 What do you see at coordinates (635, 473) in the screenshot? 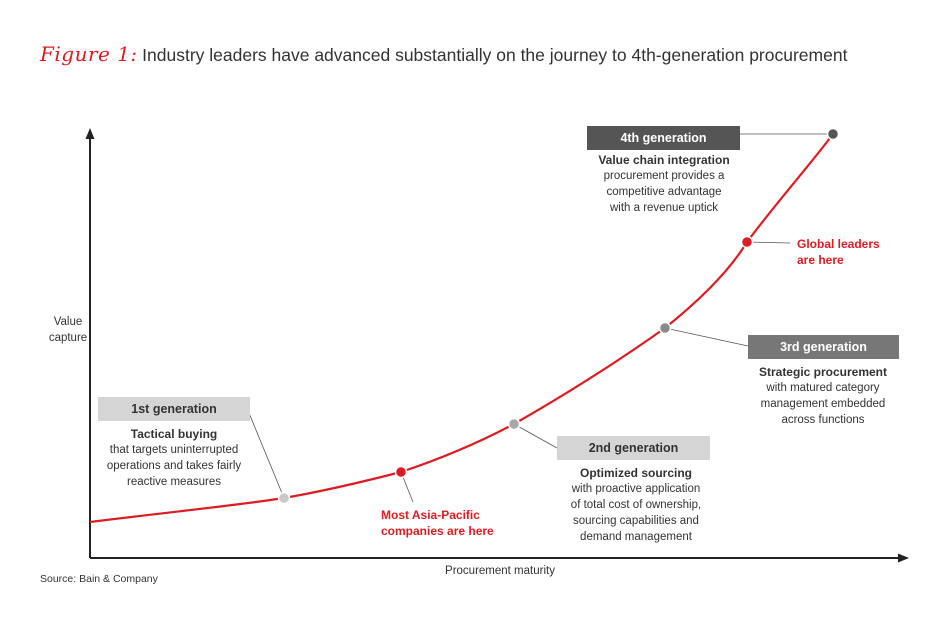
I see `second-generation-heading: Optimized sourcing` at bounding box center [635, 473].